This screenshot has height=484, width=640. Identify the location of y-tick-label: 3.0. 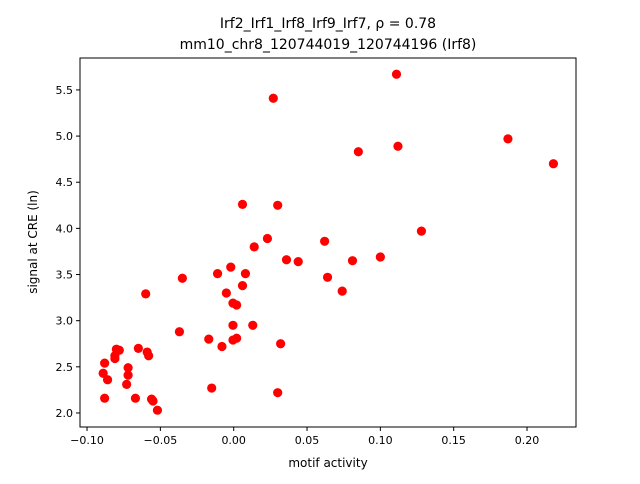
(65, 321).